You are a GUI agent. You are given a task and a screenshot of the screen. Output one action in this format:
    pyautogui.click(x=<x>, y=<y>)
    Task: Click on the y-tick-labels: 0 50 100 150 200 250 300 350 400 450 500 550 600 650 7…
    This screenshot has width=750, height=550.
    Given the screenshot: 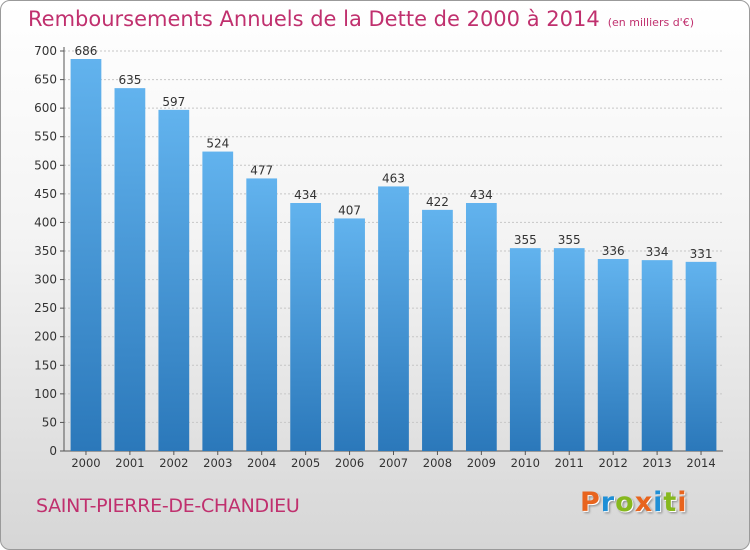 What is the action you would take?
    pyautogui.click(x=45, y=251)
    